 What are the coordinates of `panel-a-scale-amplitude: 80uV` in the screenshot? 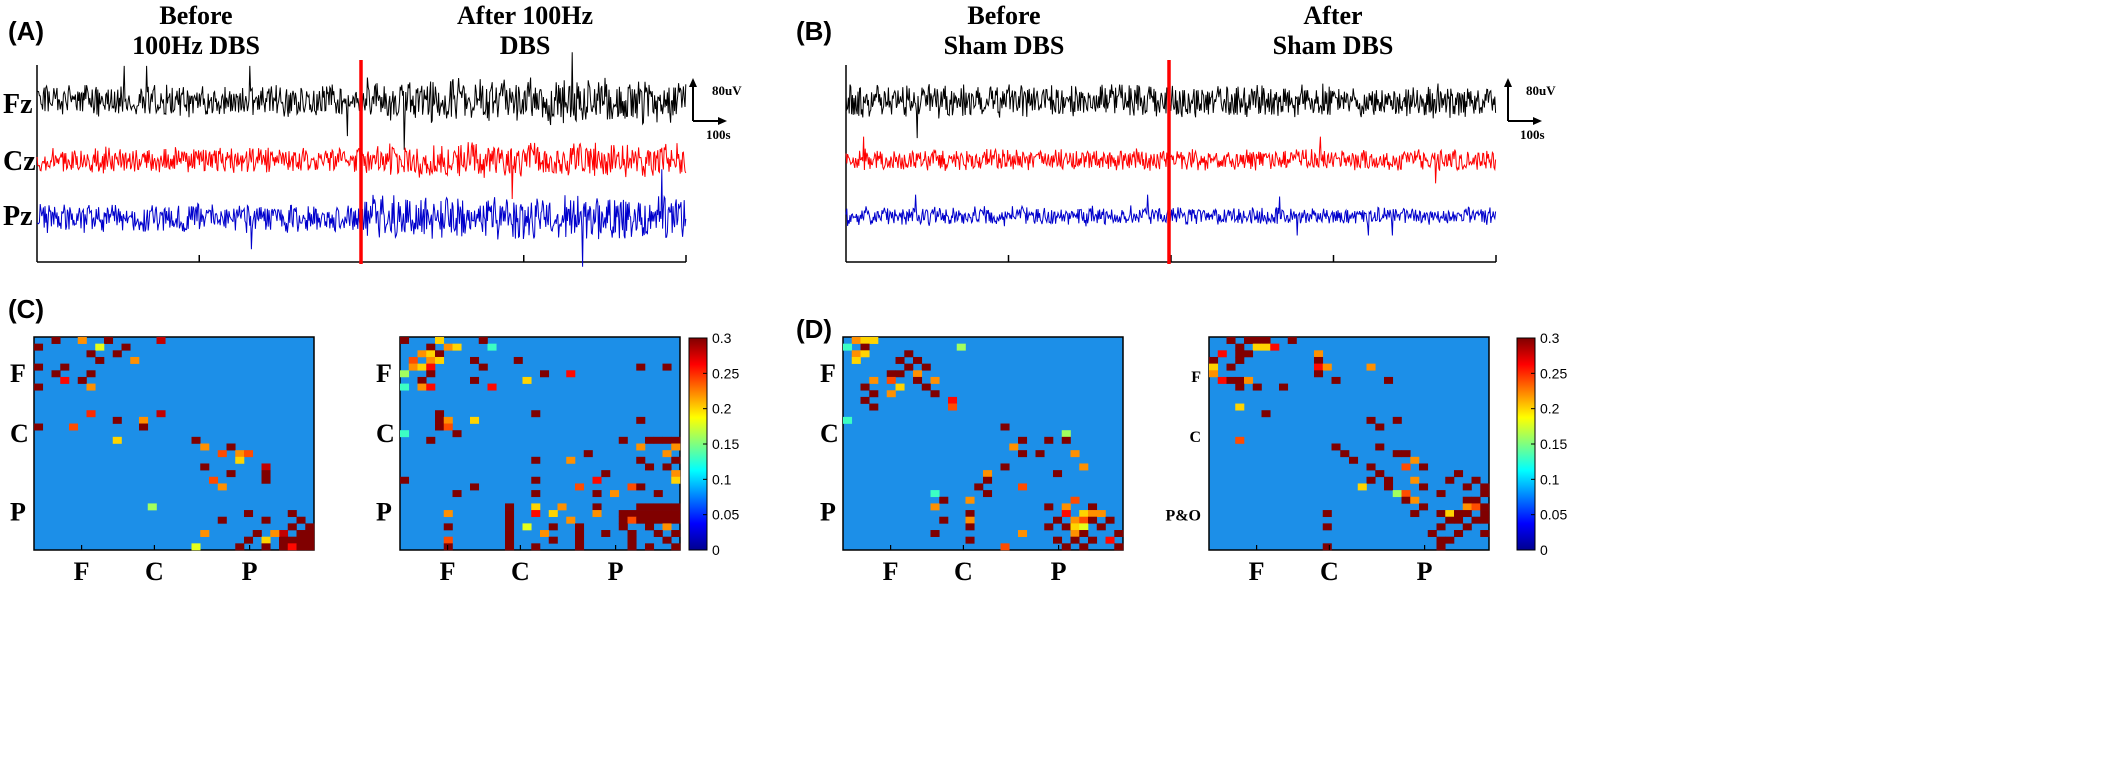 It's located at (727, 90).